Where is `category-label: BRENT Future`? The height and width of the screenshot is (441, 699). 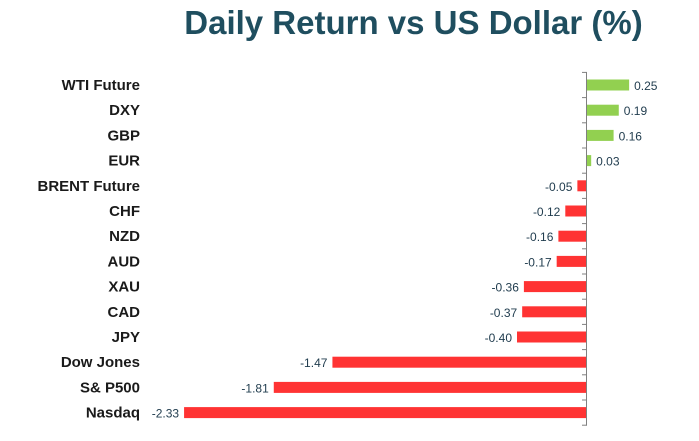
category-label: BRENT Future is located at coordinates (89, 186).